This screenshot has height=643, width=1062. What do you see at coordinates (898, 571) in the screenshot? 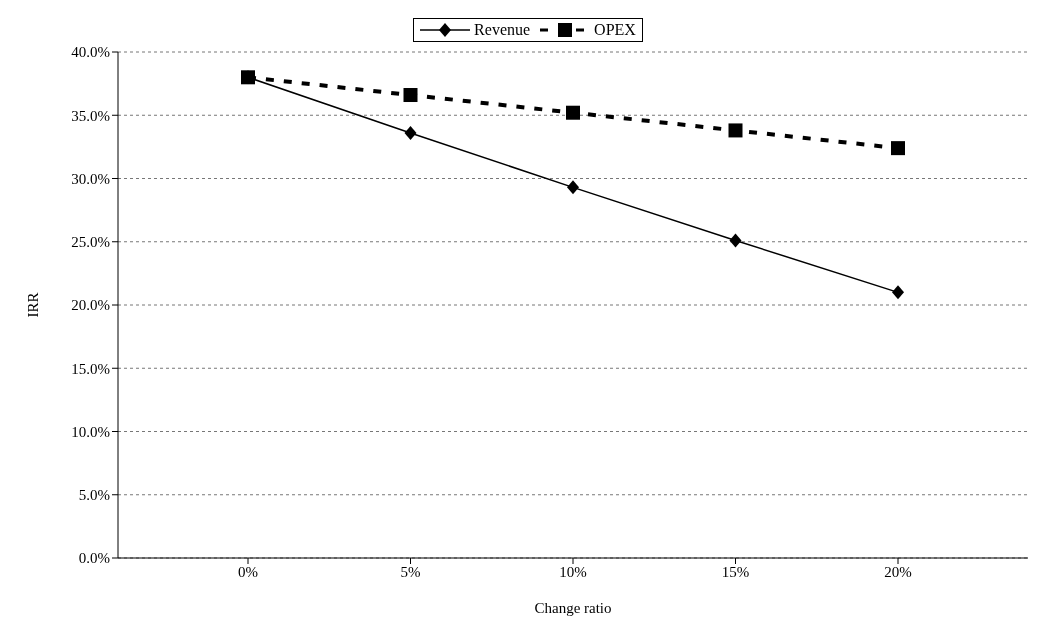
I see `x-tick-label: 20%` at bounding box center [898, 571].